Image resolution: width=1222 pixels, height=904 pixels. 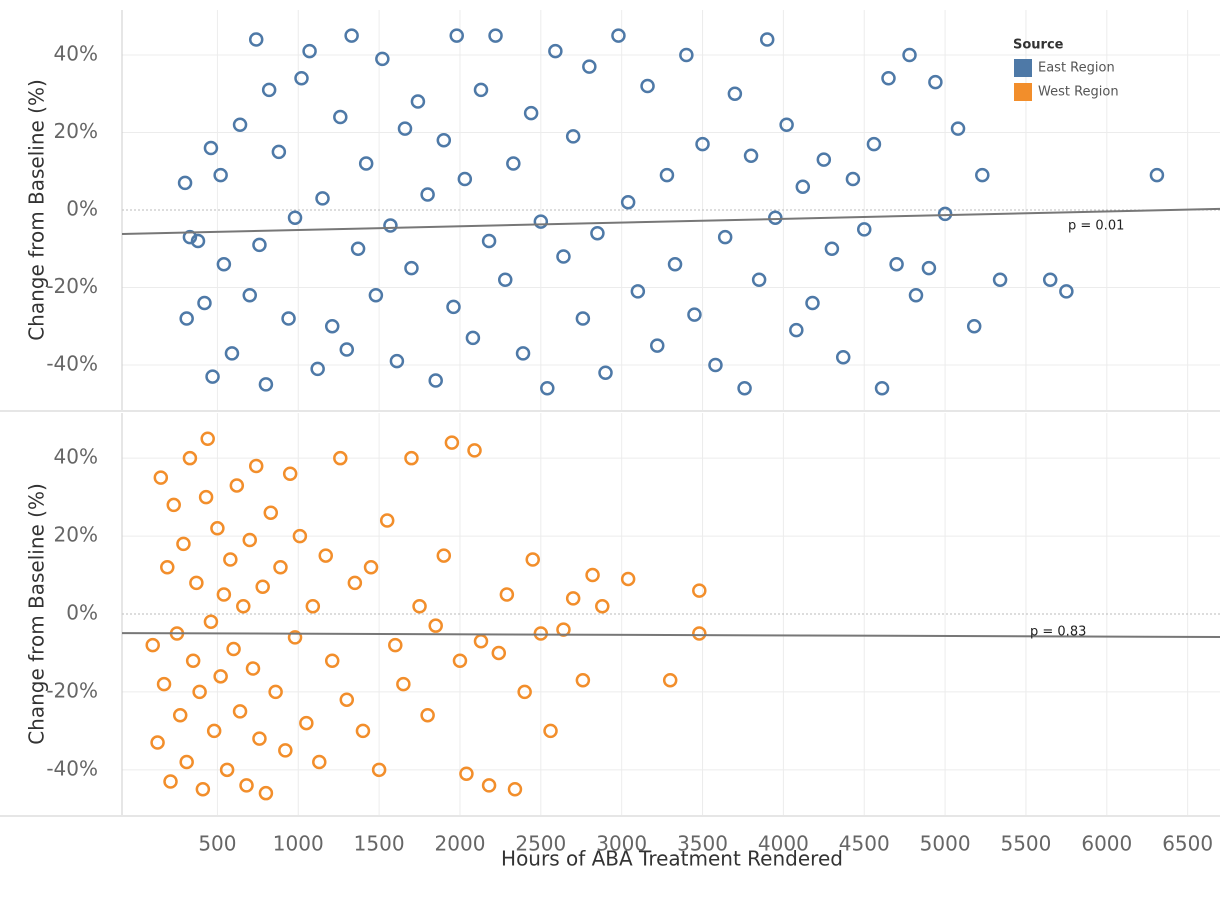 I want to click on y-tick-label: -20%, so click(x=72, y=286).